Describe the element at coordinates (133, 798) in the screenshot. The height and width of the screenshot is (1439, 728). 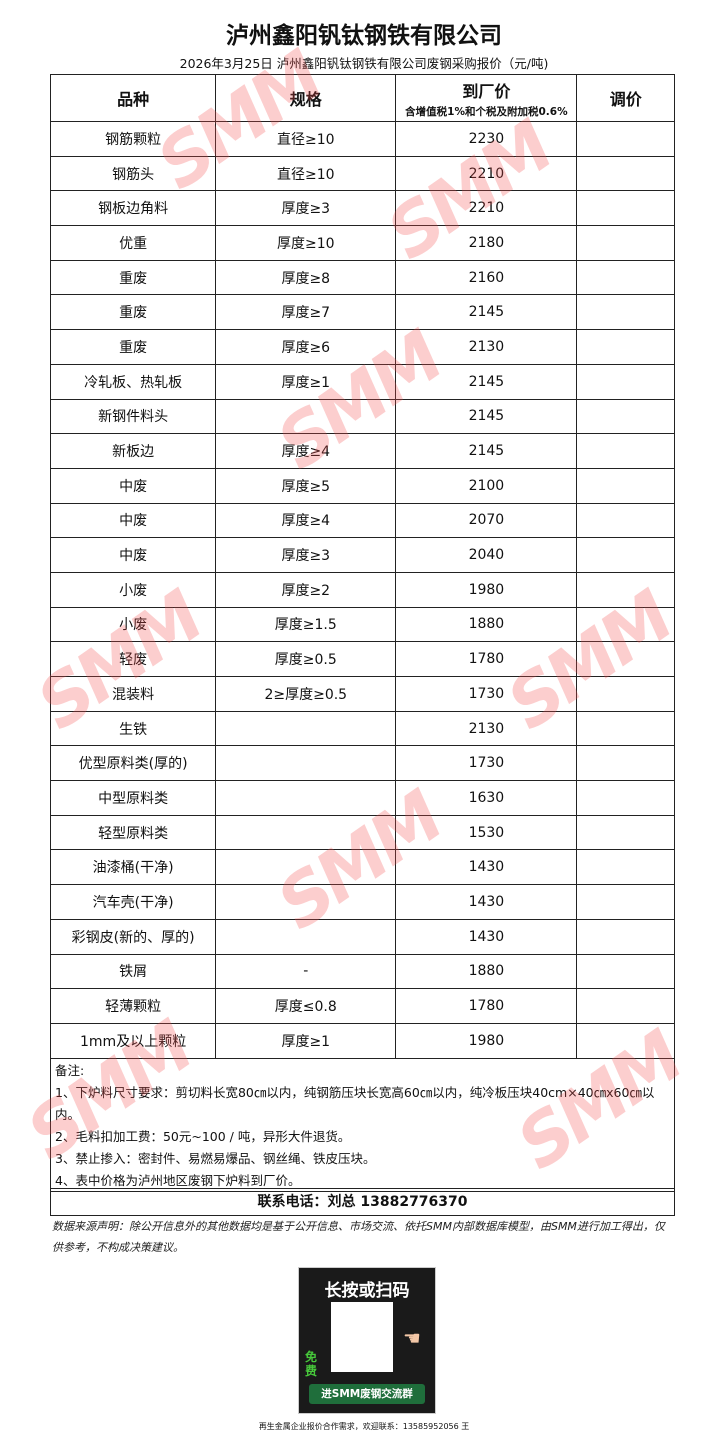
I see `cell-variety: 中型原料类` at that location.